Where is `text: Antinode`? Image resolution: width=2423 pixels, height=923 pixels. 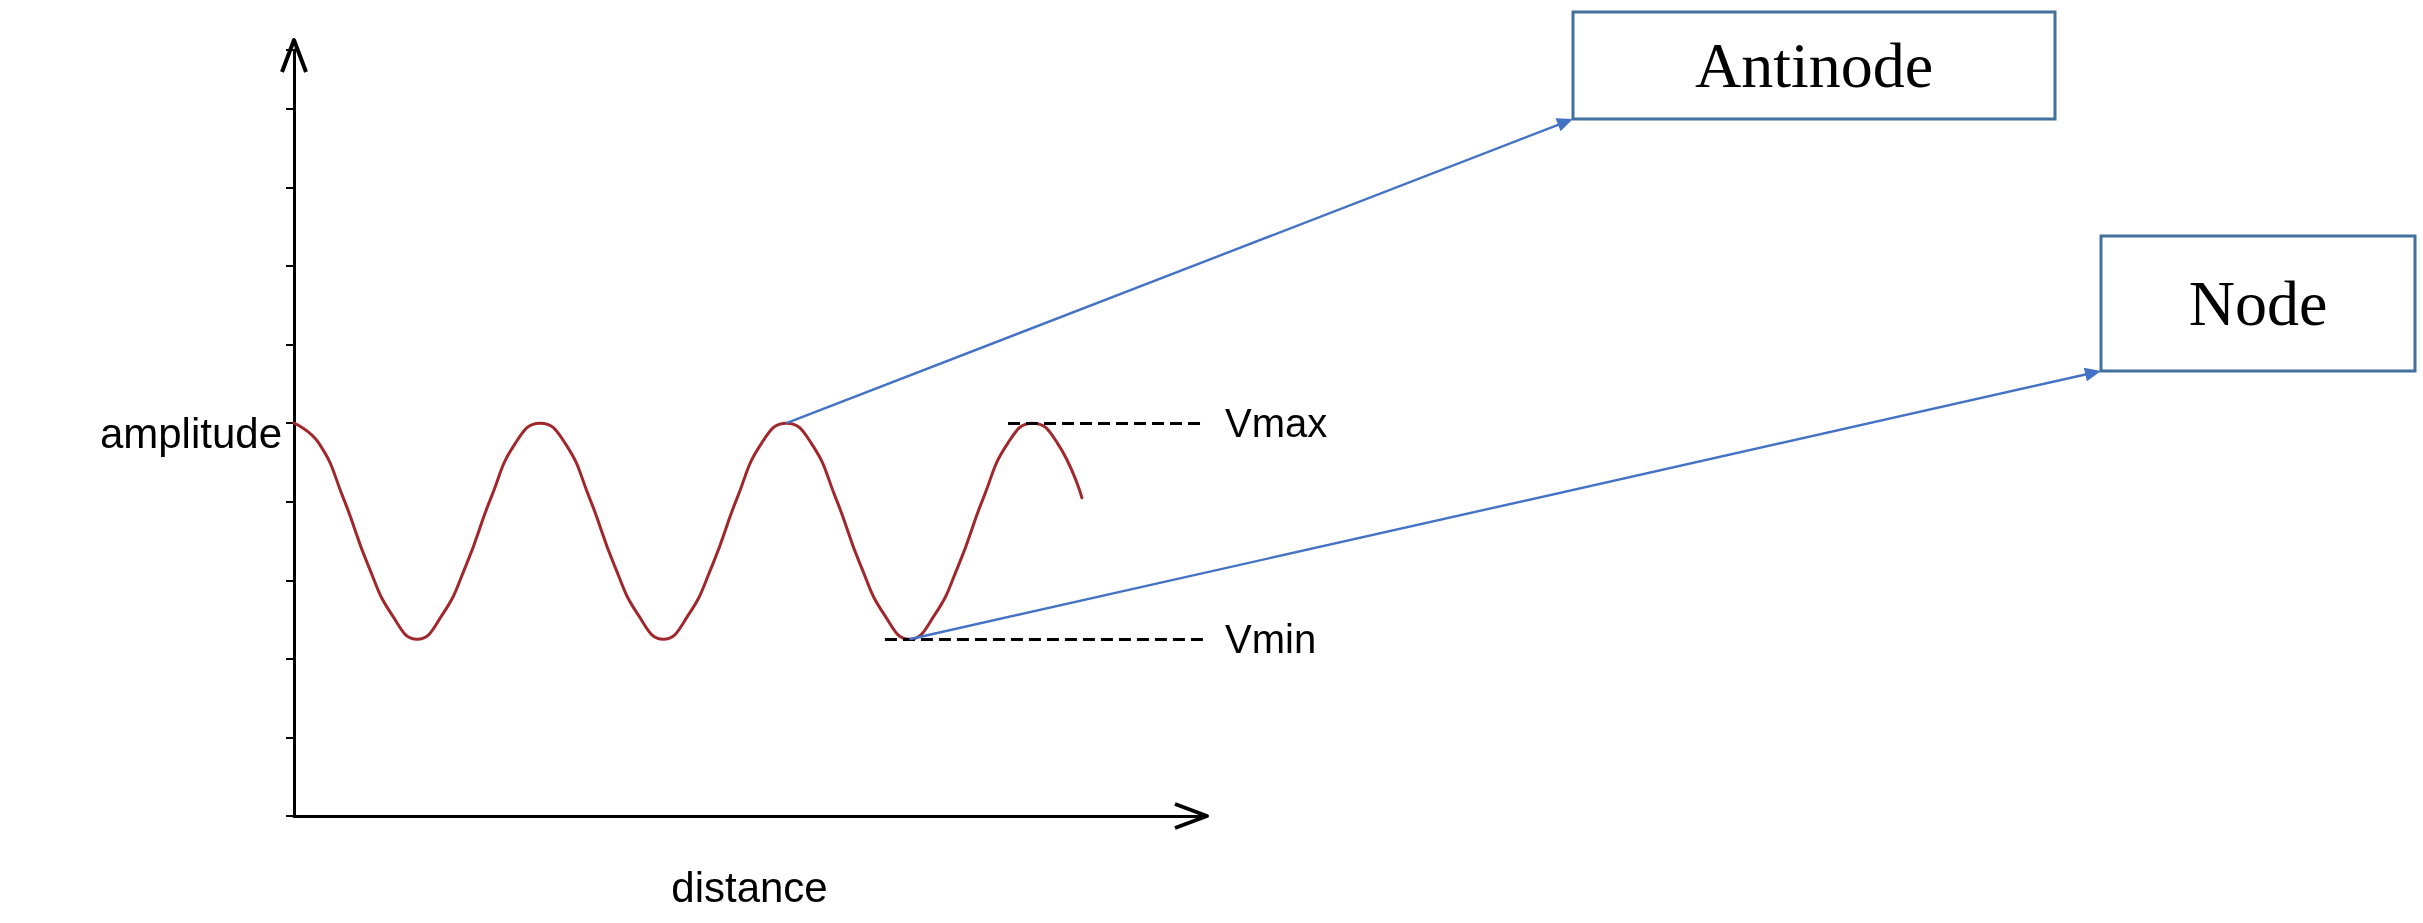 text: Antinode is located at coordinates (1814, 65).